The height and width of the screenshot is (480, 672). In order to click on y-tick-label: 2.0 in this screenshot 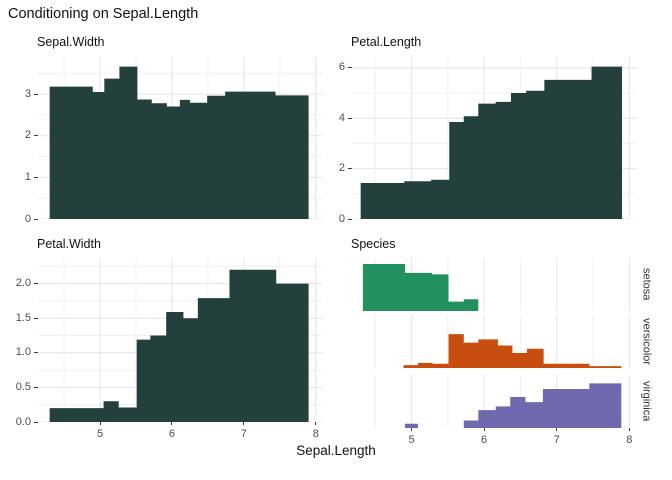, I will do `click(23, 283)`.